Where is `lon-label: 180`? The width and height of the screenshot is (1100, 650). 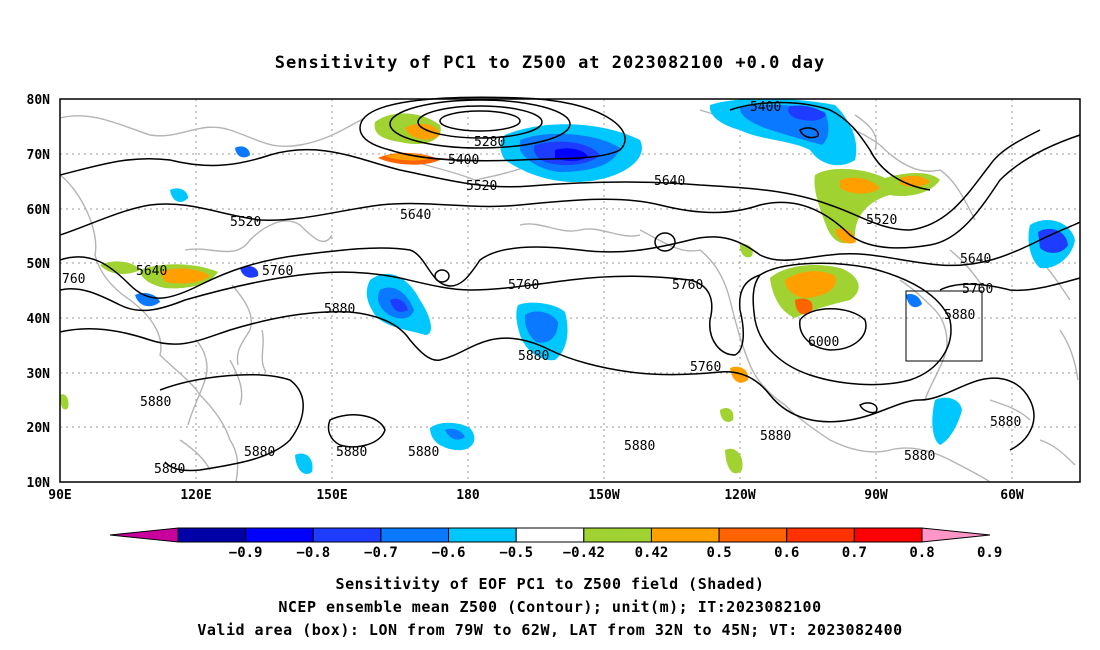
lon-label: 180 is located at coordinates (468, 495).